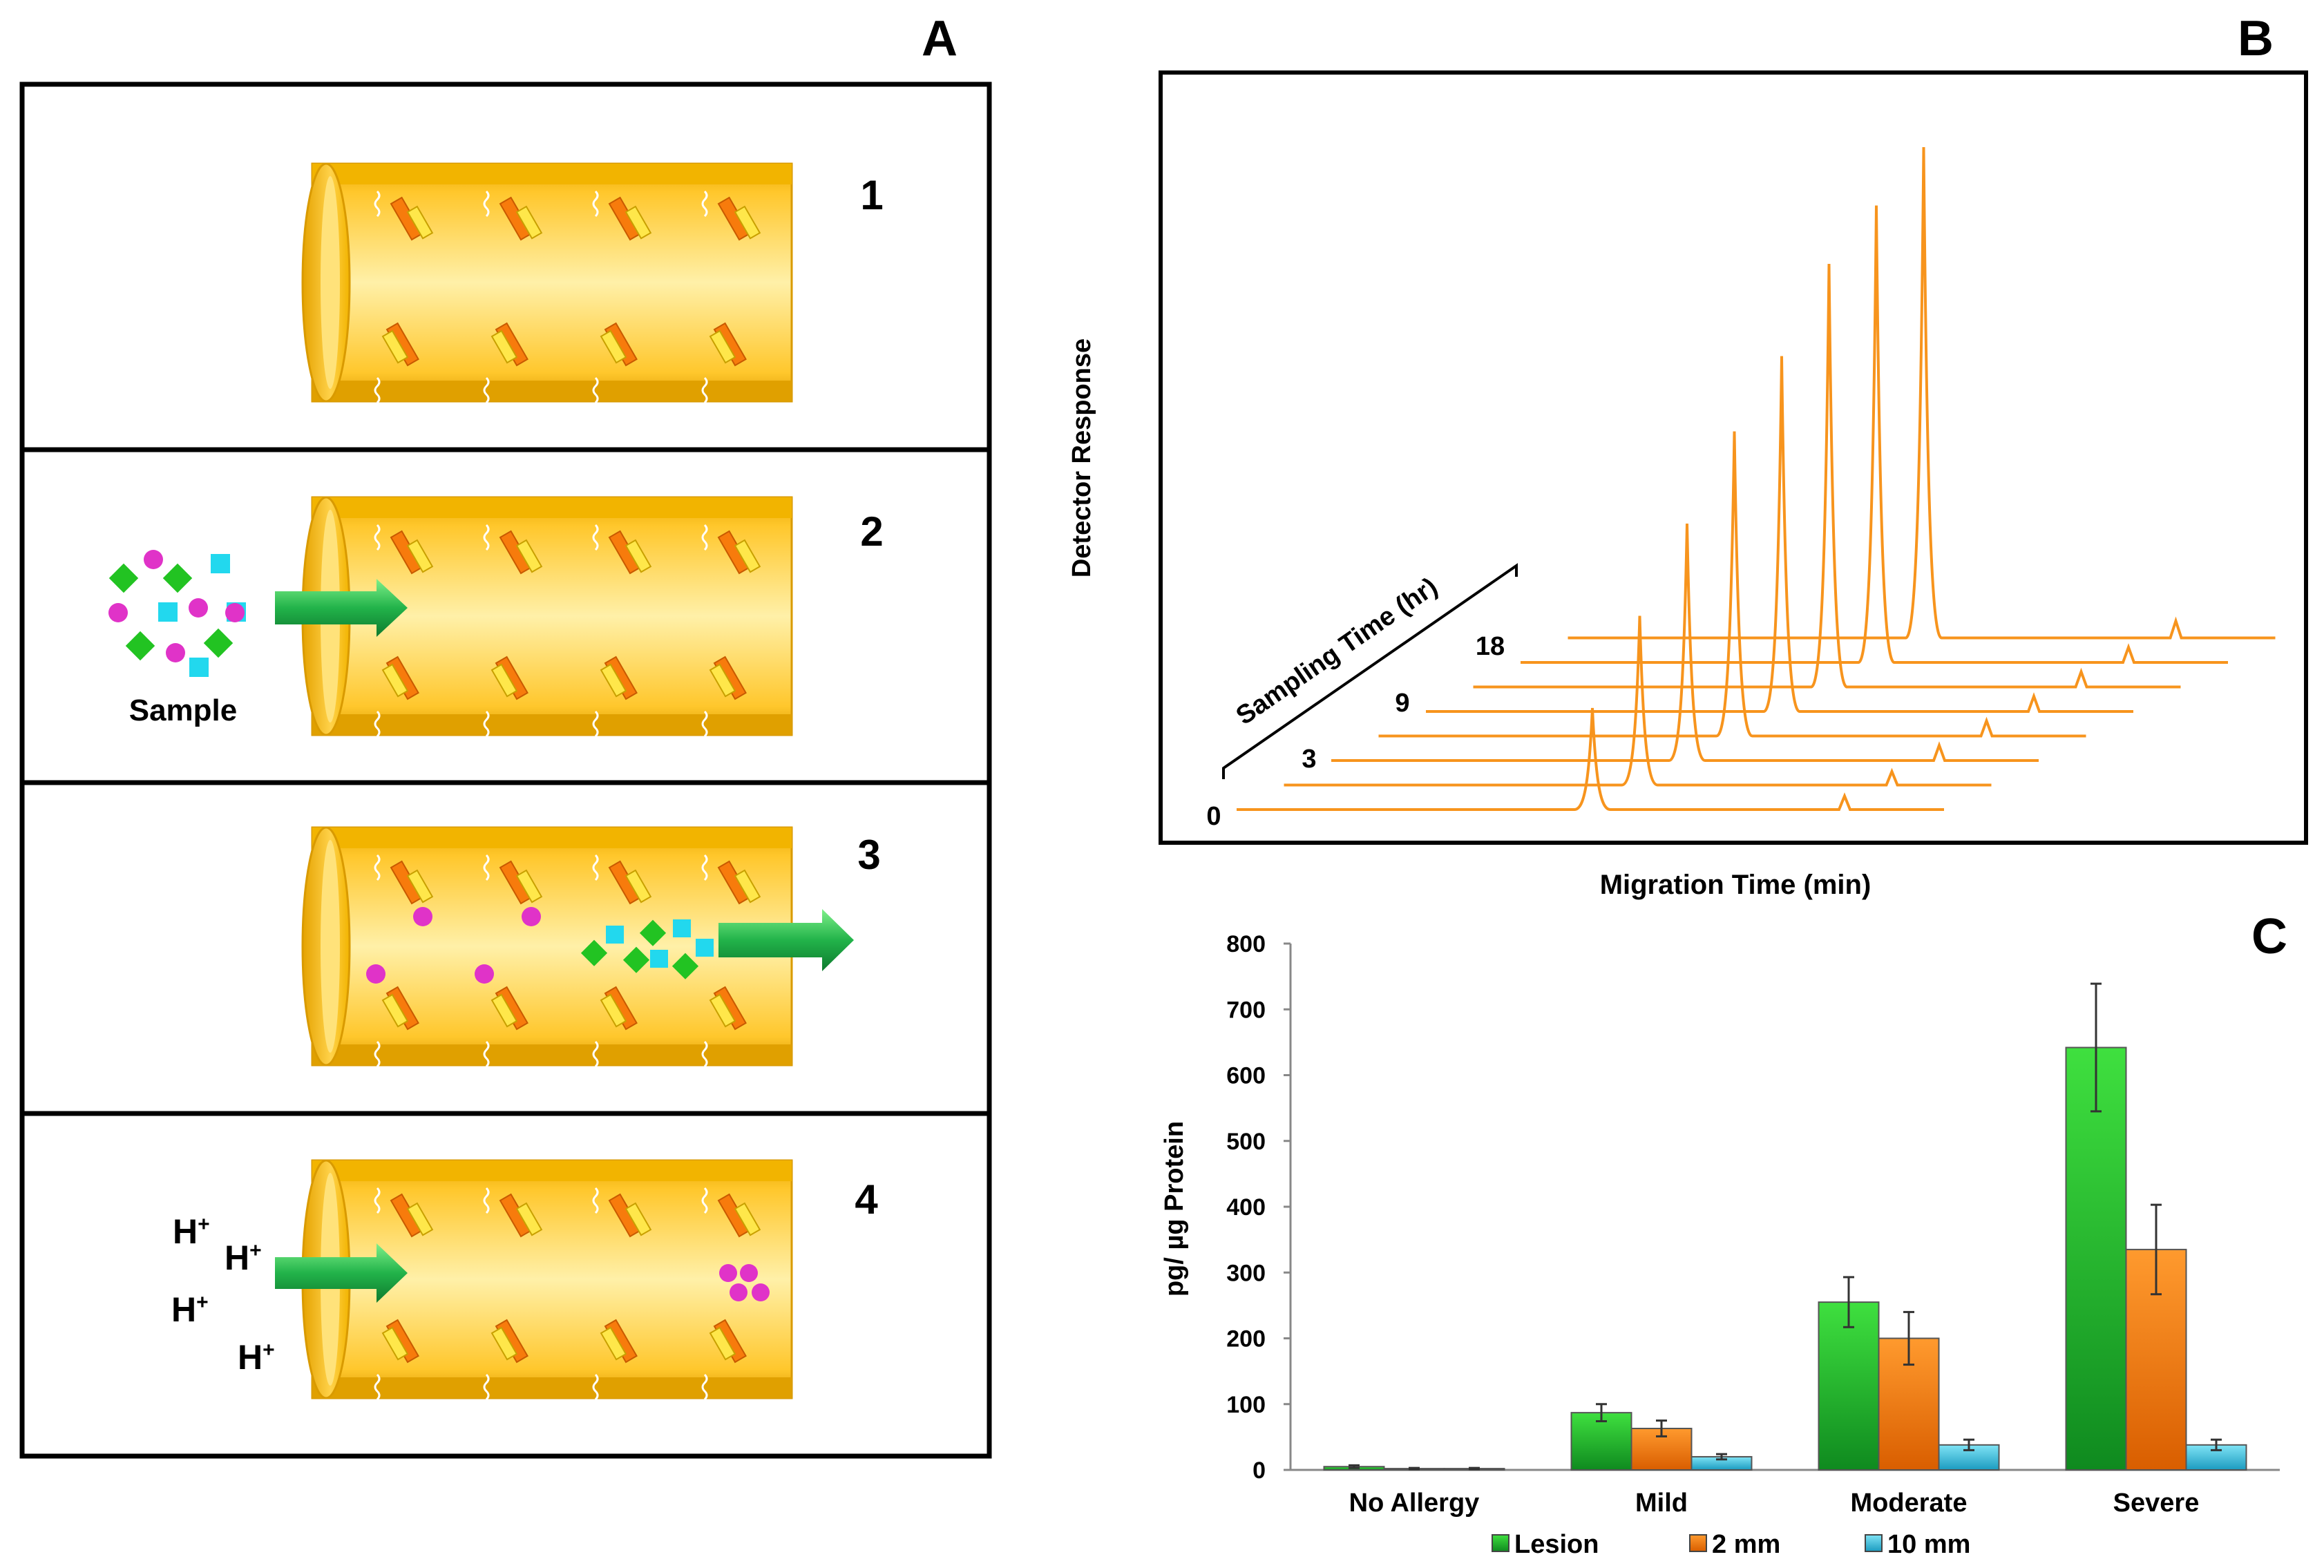 Image resolution: width=2324 pixels, height=1568 pixels. Describe the element at coordinates (1746, 1544) in the screenshot. I see `legend-label: 2 mm` at that location.